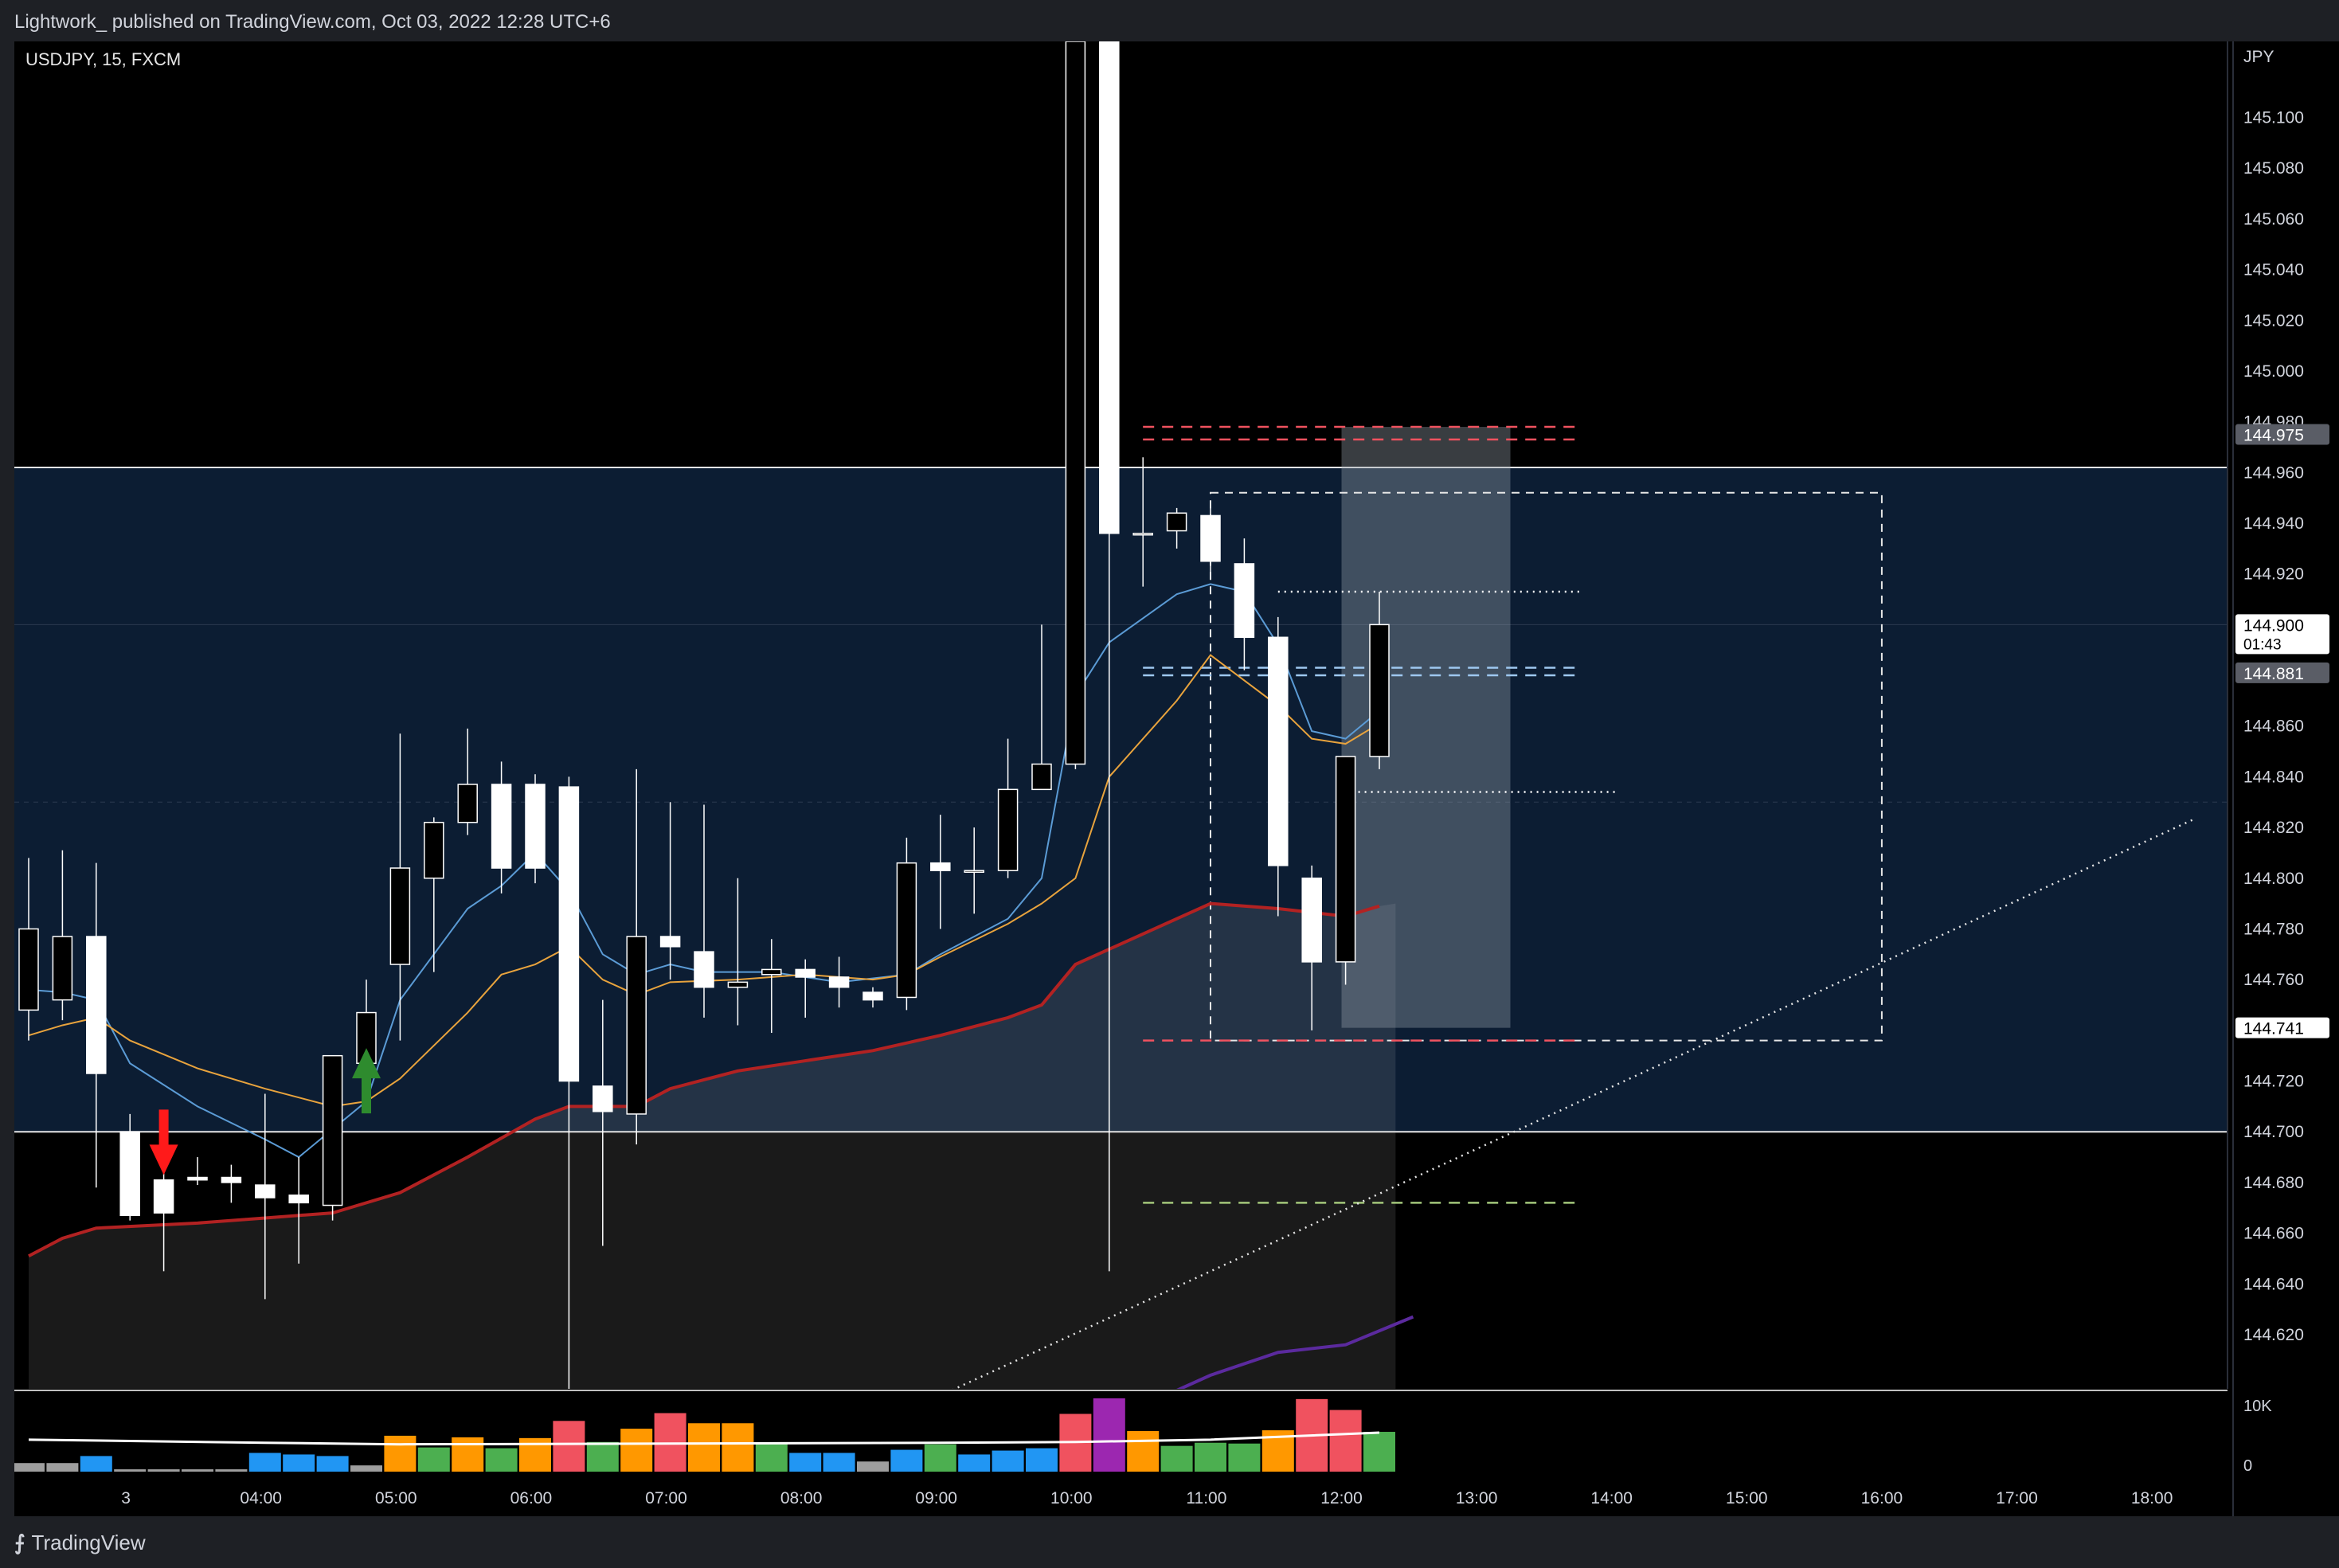  I want to click on price-label-text: 144.881, so click(2273, 674).